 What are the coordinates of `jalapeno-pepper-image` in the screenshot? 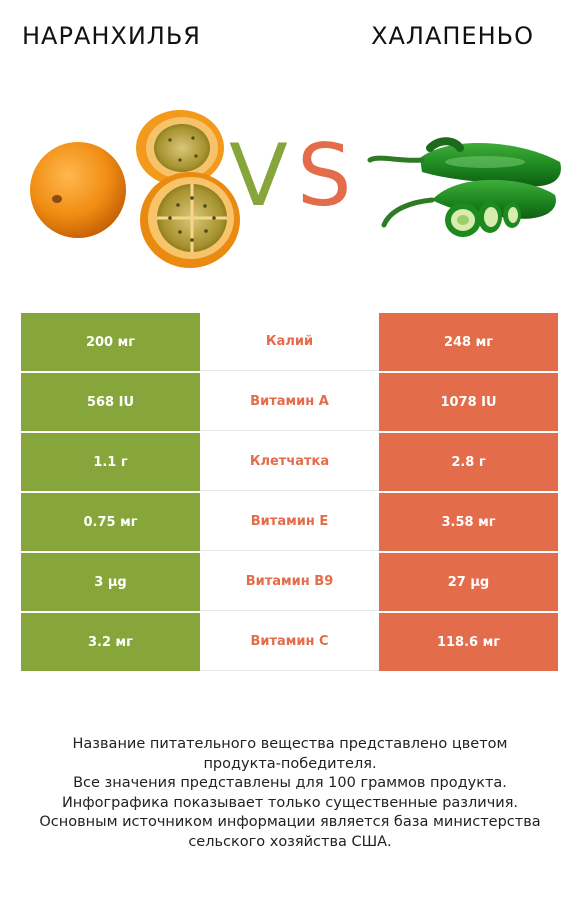 It's located at (464, 187).